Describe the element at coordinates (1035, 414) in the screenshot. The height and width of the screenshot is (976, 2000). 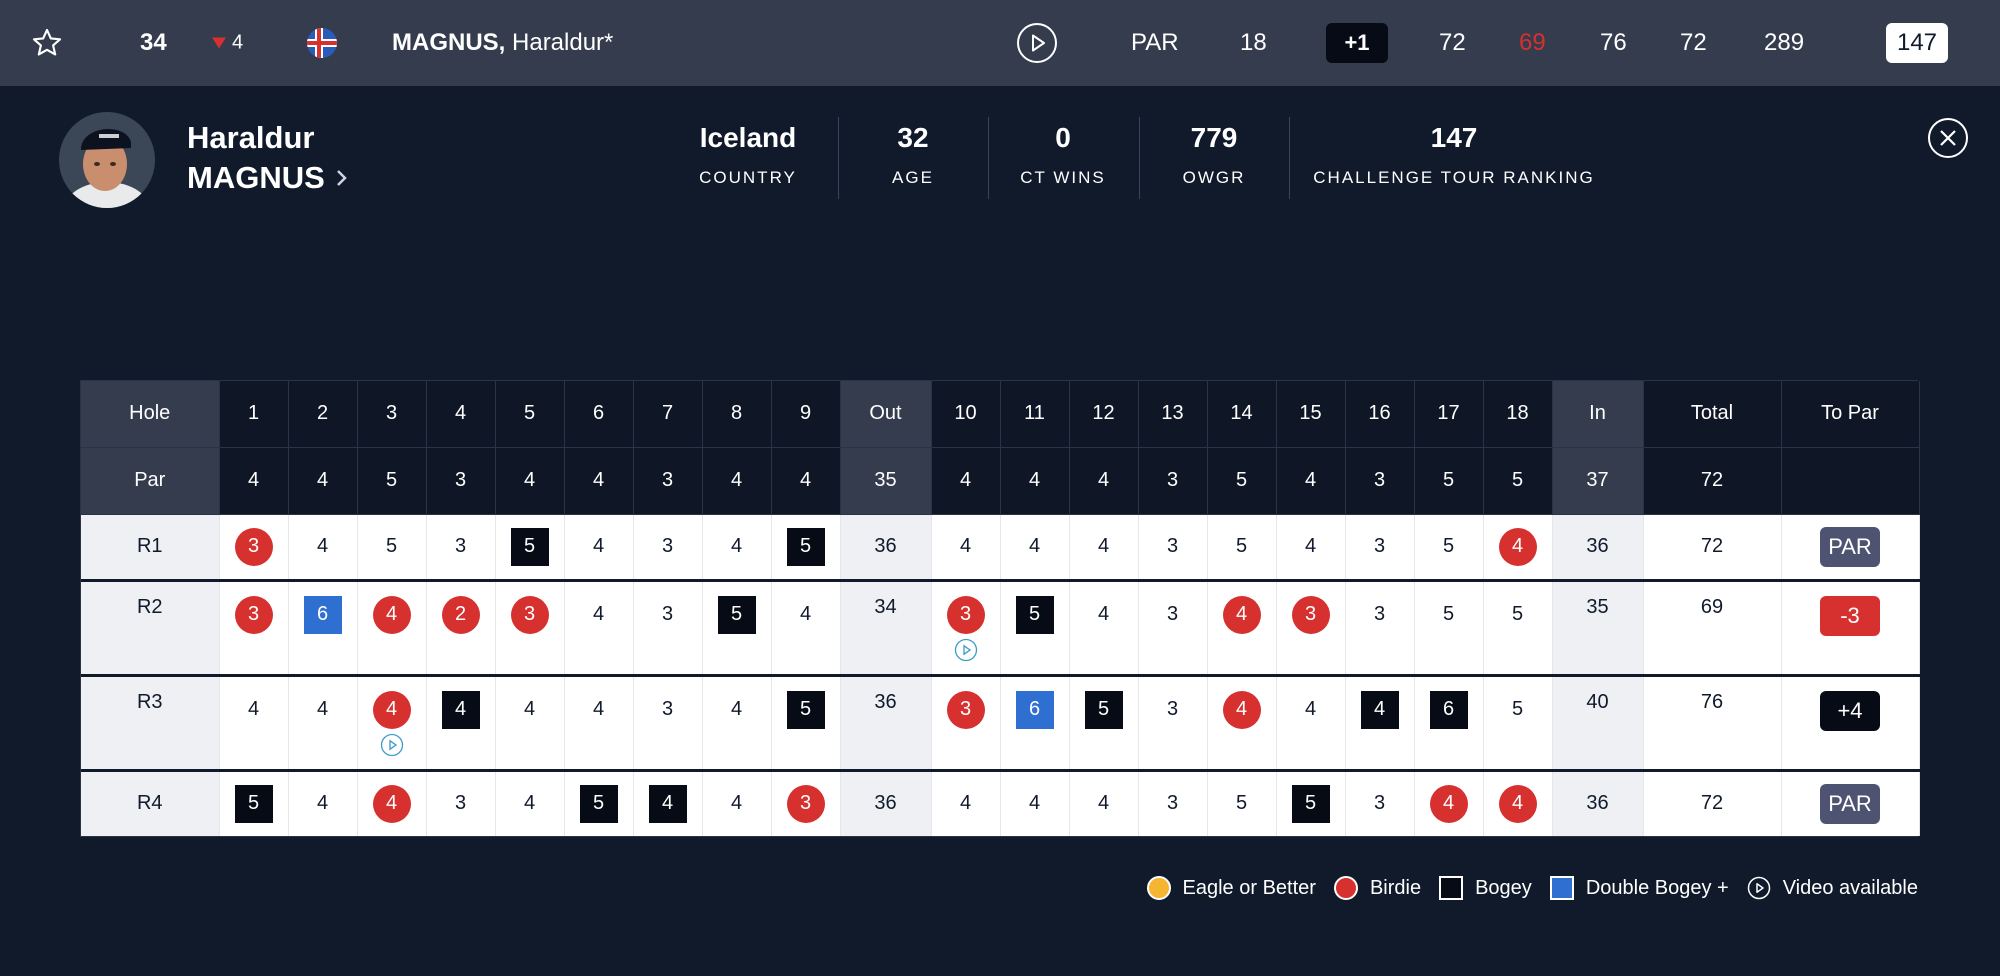
I see `hole-header-cell: 11` at that location.